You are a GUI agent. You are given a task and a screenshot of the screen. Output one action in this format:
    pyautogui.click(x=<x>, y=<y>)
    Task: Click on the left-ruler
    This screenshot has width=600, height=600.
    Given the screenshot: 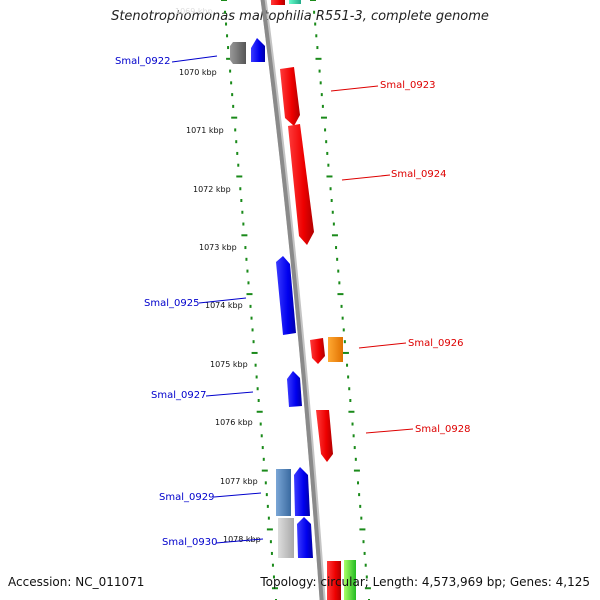 What is the action you would take?
    pyautogui.click(x=249, y=300)
    